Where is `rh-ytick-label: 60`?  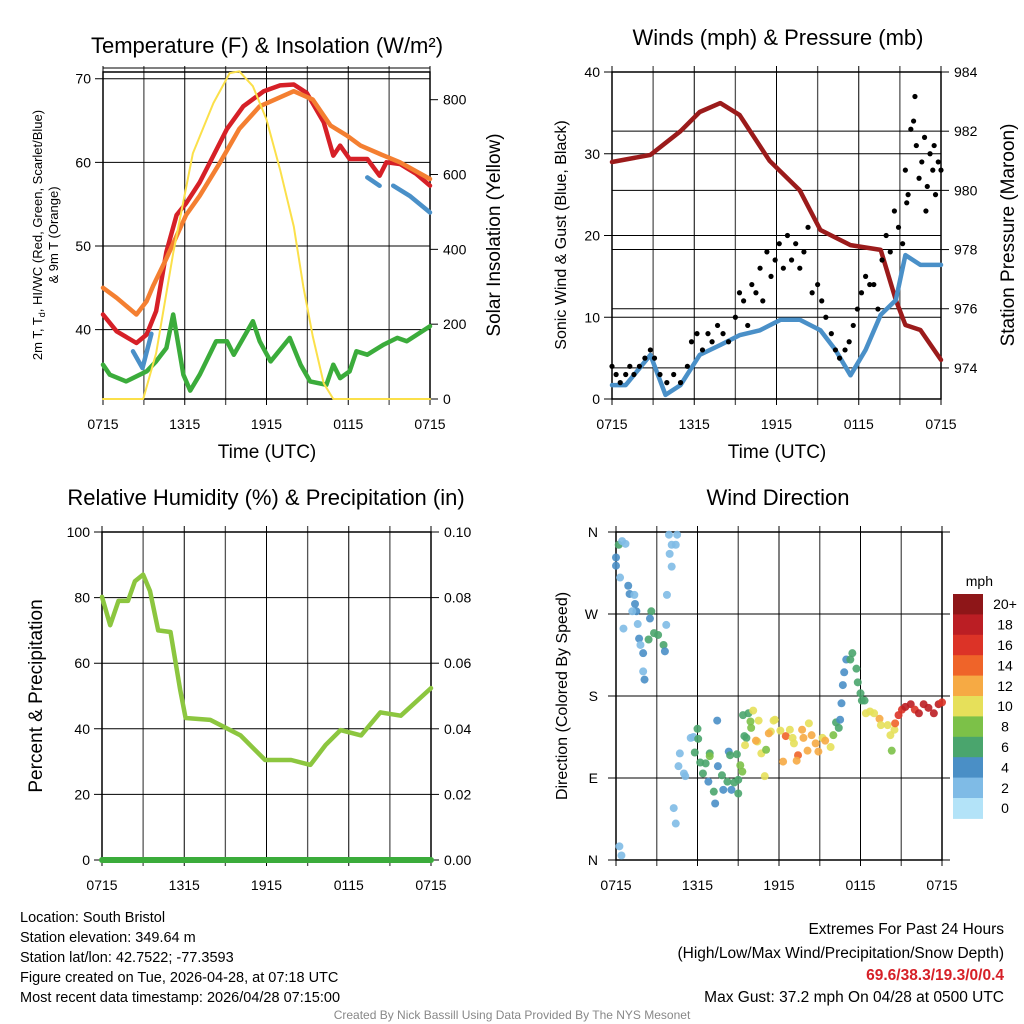 rh-ytick-label: 60 is located at coordinates (82, 663).